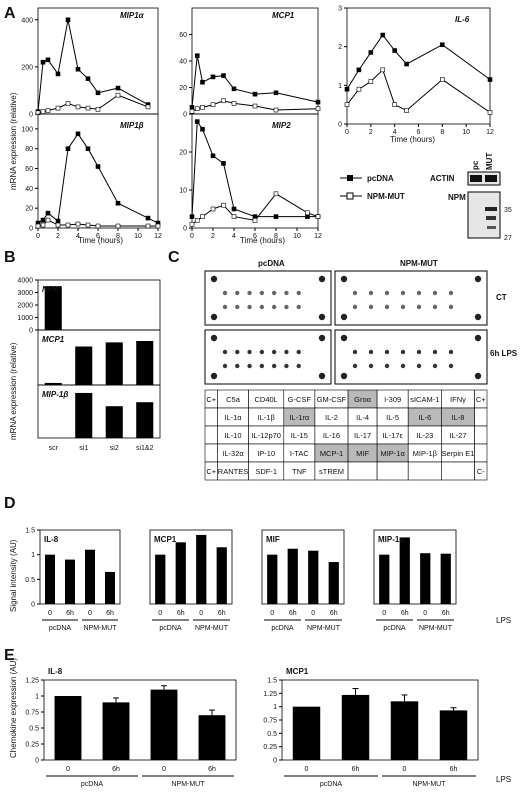 This screenshot has width=520, height=806. What do you see at coordinates (392, 417) in the screenshot?
I see `cytokine-label: IL-5` at bounding box center [392, 417].